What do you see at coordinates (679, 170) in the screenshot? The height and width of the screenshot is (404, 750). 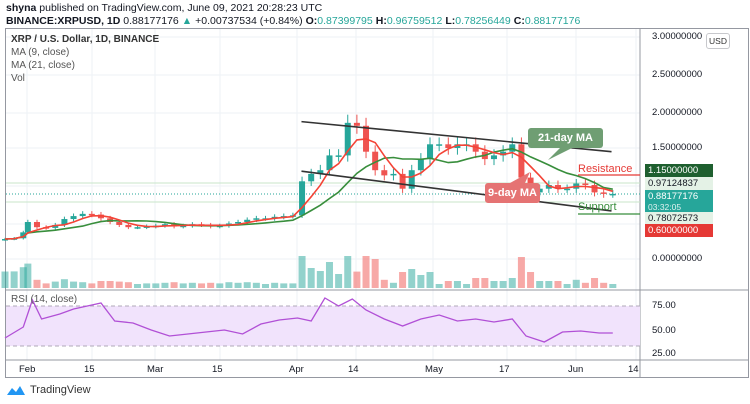 I see `price-tag: 1.15000000` at bounding box center [679, 170].